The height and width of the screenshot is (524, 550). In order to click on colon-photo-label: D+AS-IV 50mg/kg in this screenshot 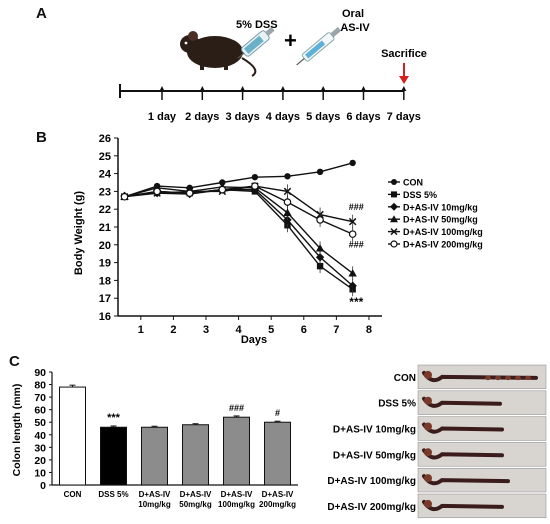, I will do `click(374, 455)`.